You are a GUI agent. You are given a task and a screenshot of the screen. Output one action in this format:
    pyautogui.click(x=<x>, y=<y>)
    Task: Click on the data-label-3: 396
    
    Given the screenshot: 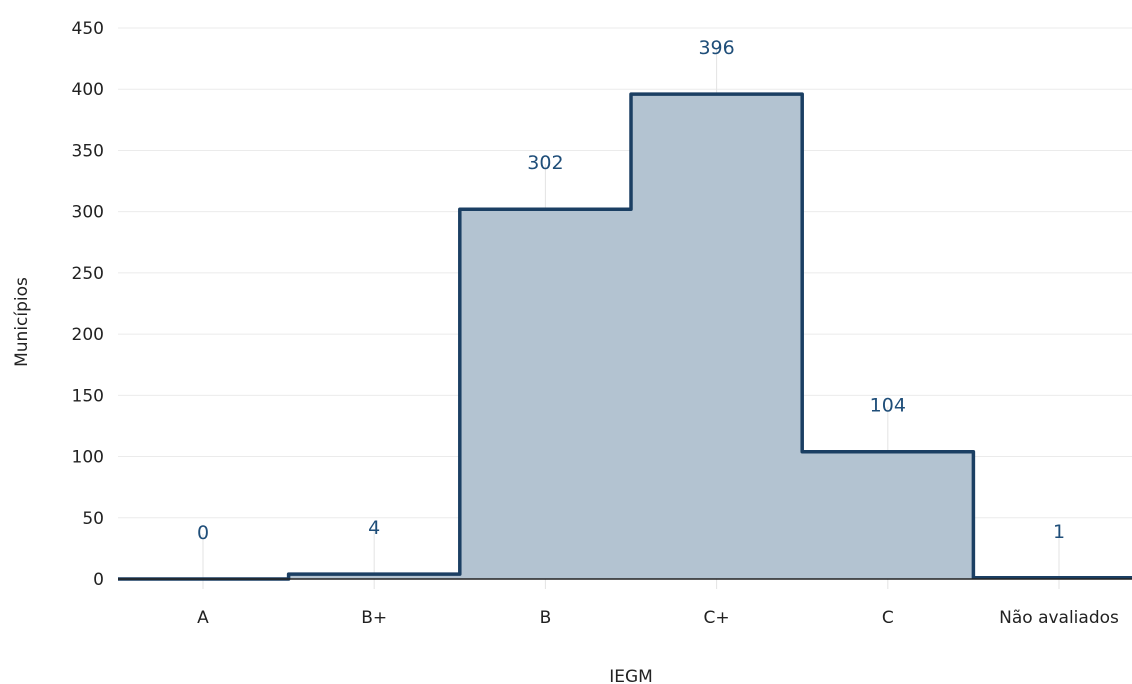 What is the action you would take?
    pyautogui.click(x=716, y=48)
    